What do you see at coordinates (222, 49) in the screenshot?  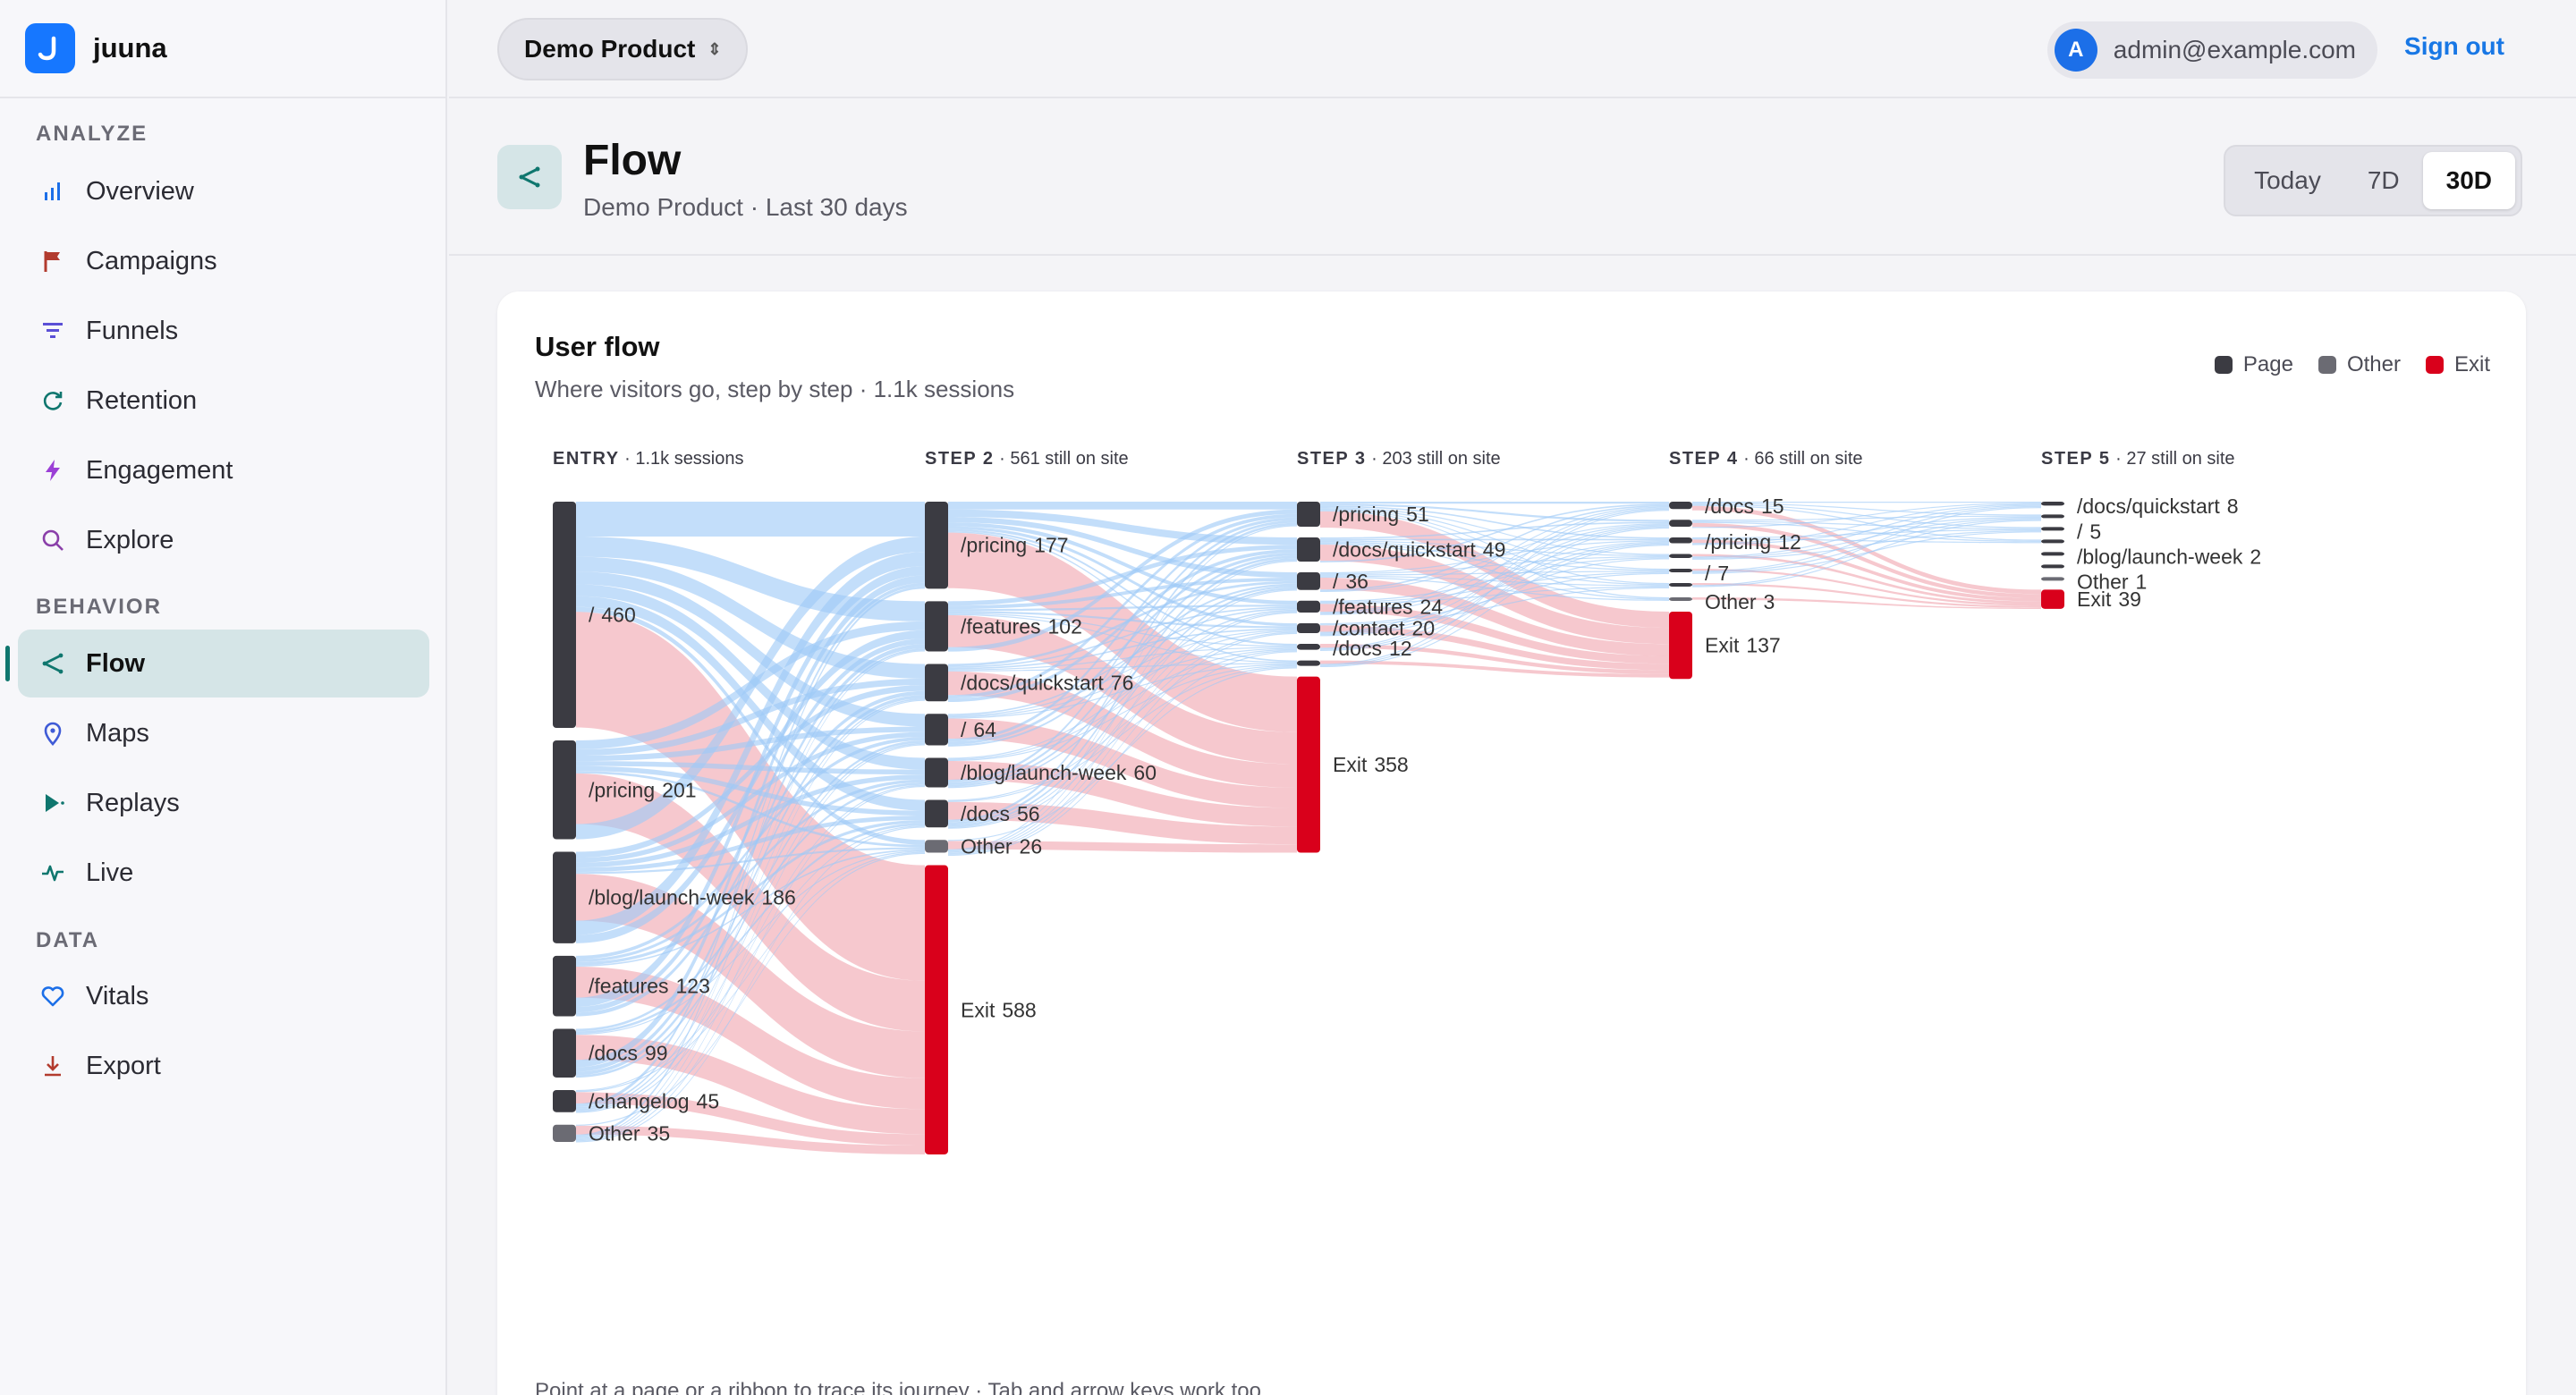 I see `brand: juuna` at bounding box center [222, 49].